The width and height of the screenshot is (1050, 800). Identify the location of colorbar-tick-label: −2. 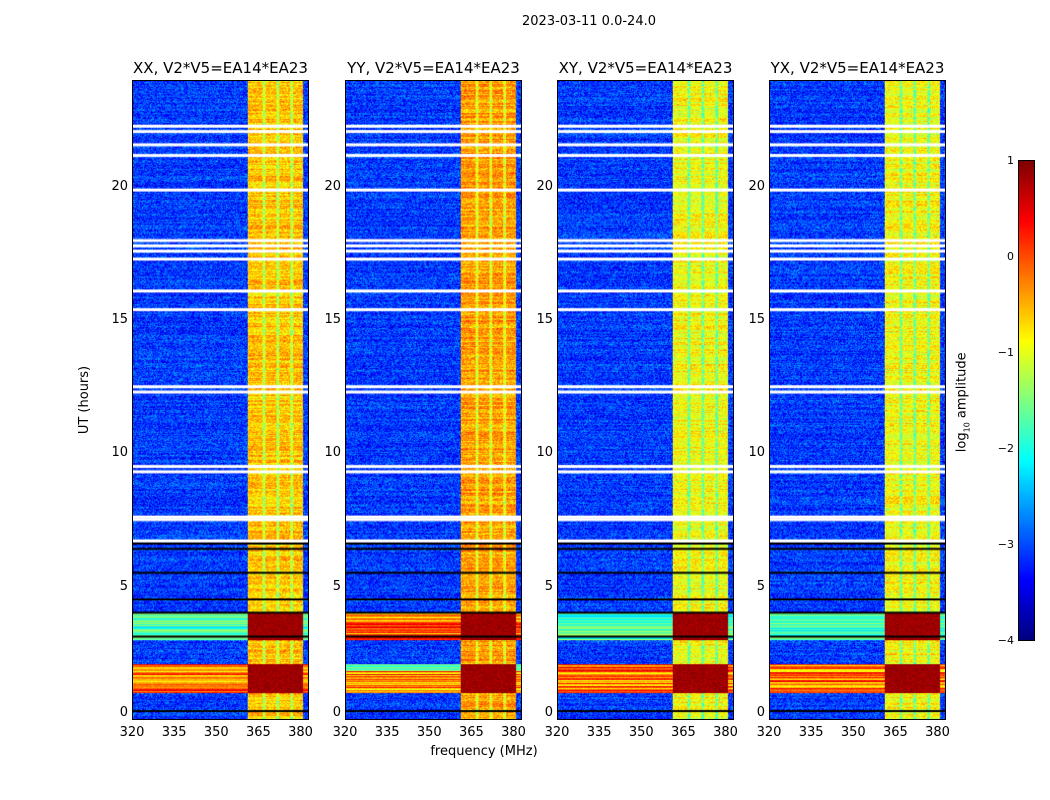
(1005, 448).